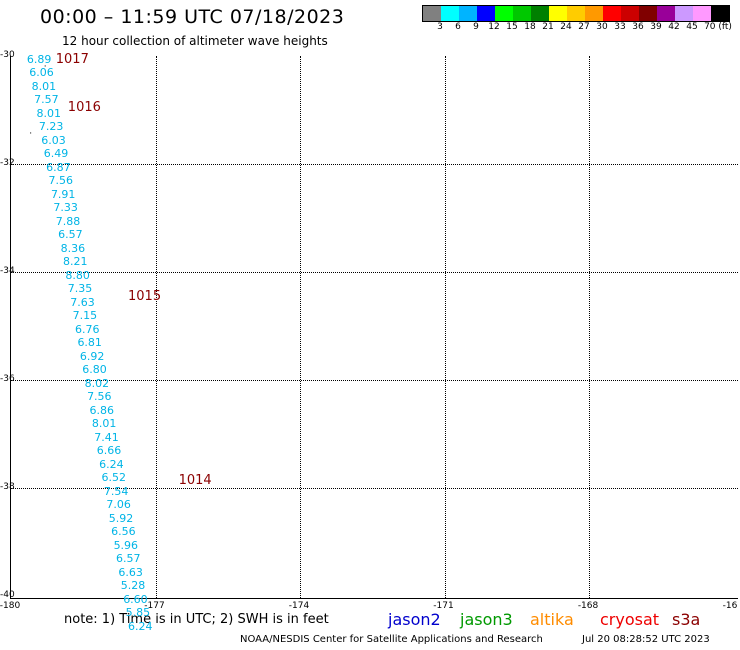  I want to click on longitude-label: -180, so click(10, 606).